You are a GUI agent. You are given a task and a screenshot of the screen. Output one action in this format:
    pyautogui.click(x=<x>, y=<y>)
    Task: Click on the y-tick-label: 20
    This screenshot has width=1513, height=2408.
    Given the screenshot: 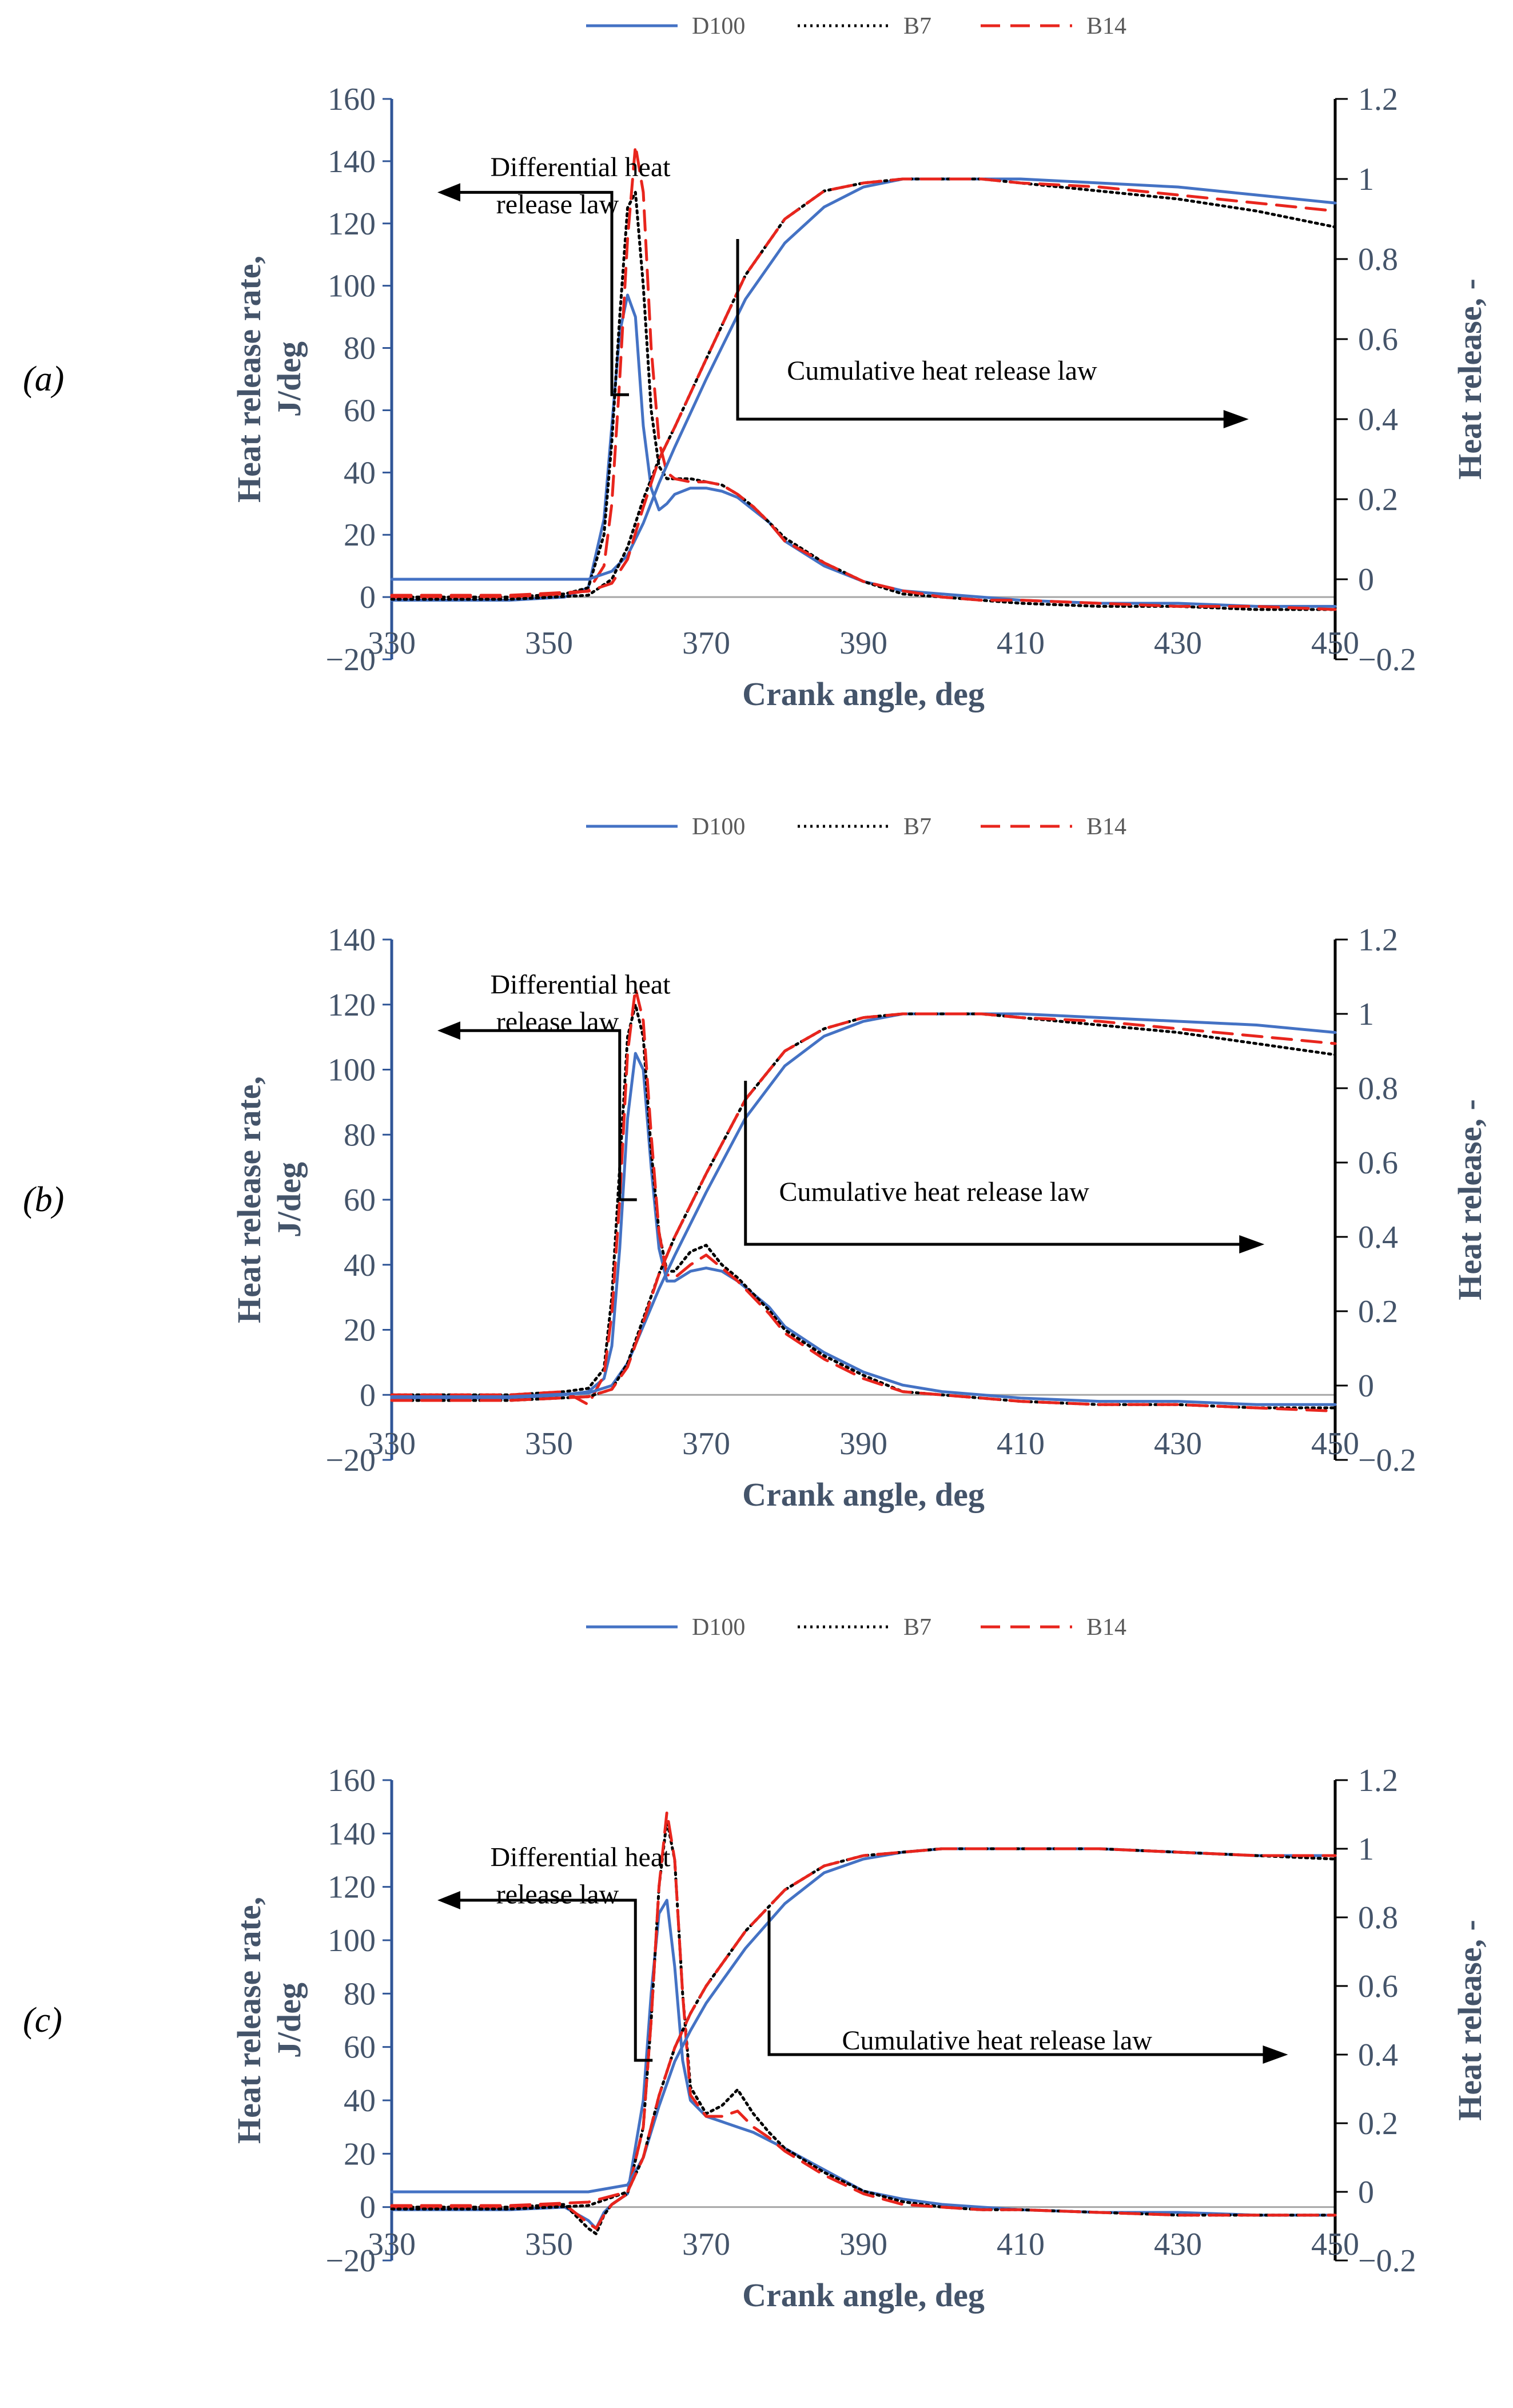 What is the action you would take?
    pyautogui.click(x=360, y=1330)
    